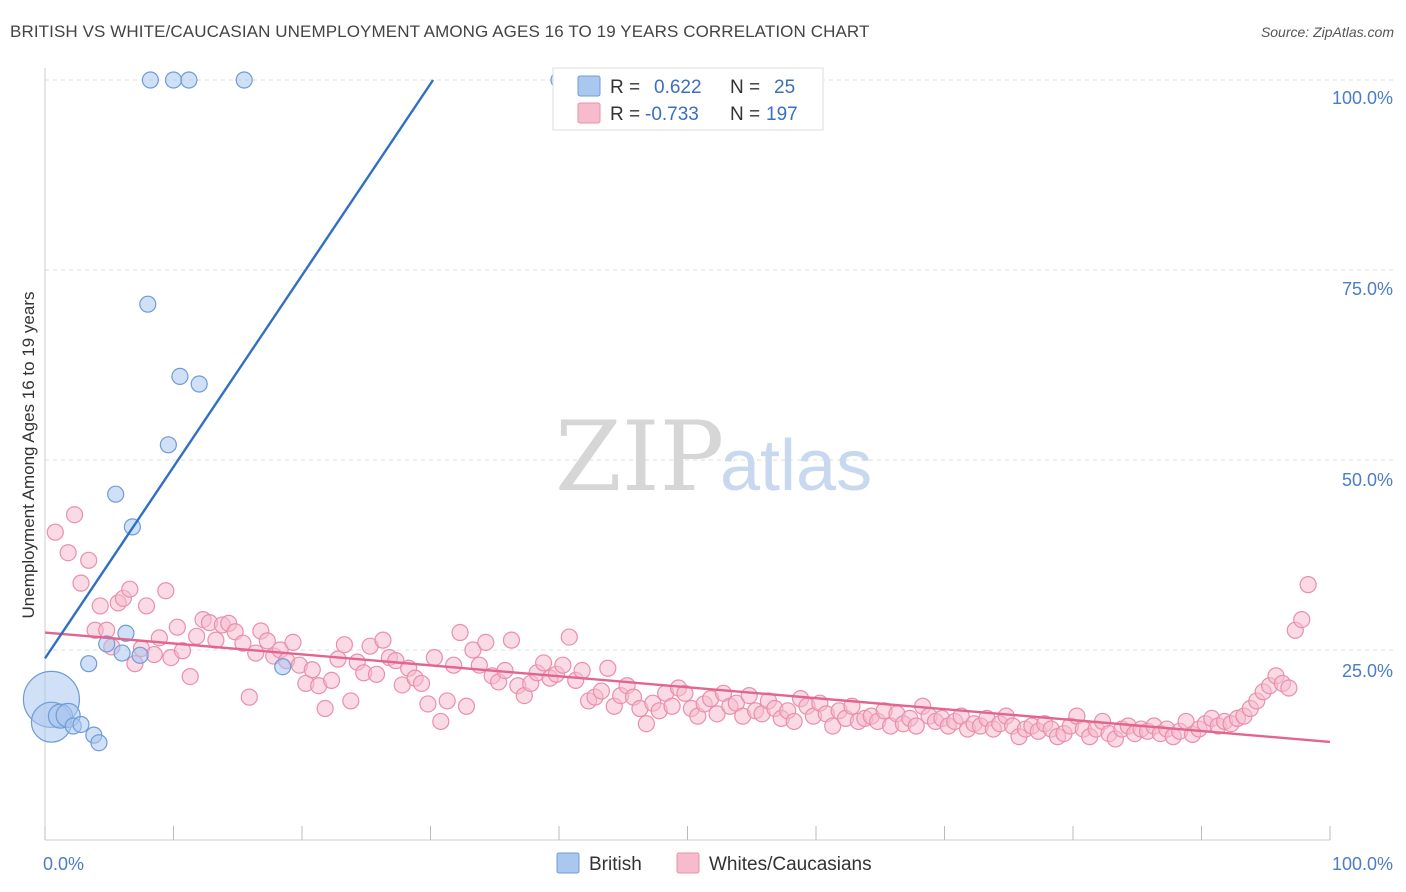  What do you see at coordinates (688, 99) in the screenshot?
I see `legend: R = 0.622 N = 25 R = -0.733 N = 197` at bounding box center [688, 99].